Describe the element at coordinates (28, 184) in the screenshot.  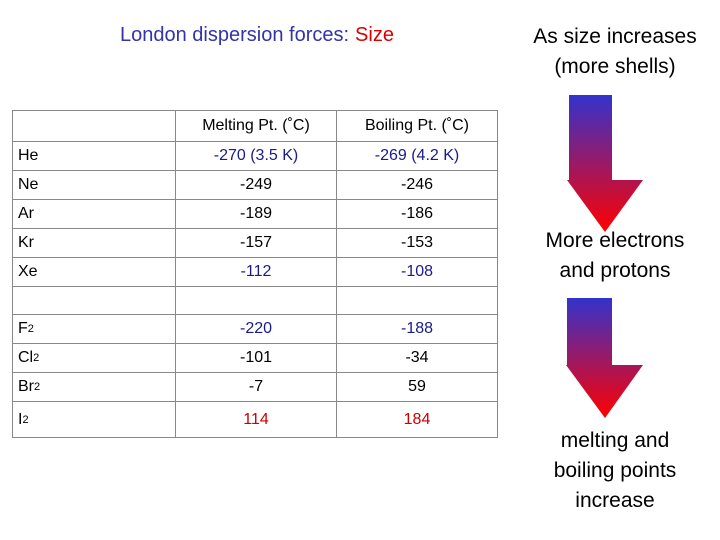
I see `symbol: Ne` at that location.